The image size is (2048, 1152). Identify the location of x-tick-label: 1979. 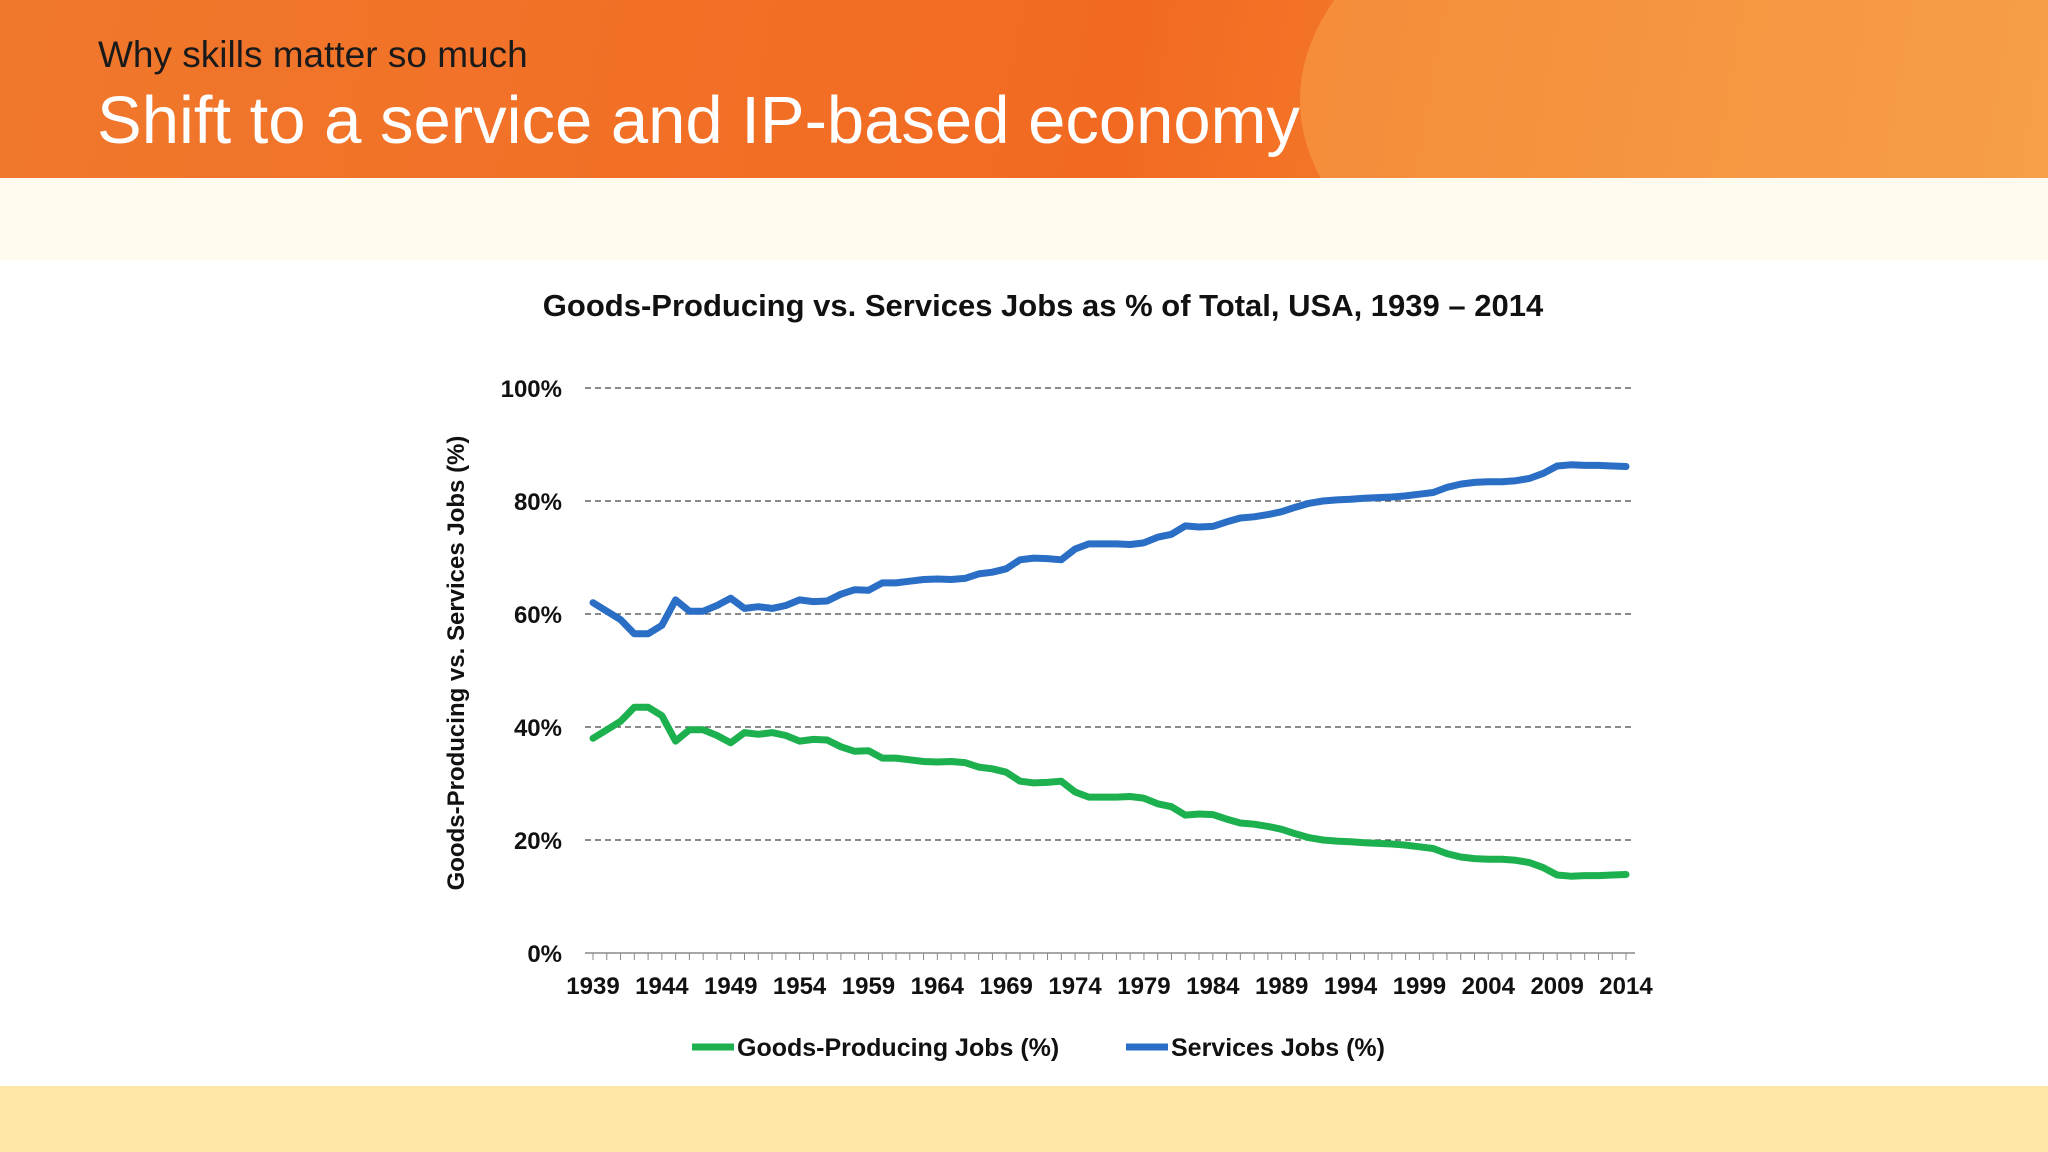
(1143, 986).